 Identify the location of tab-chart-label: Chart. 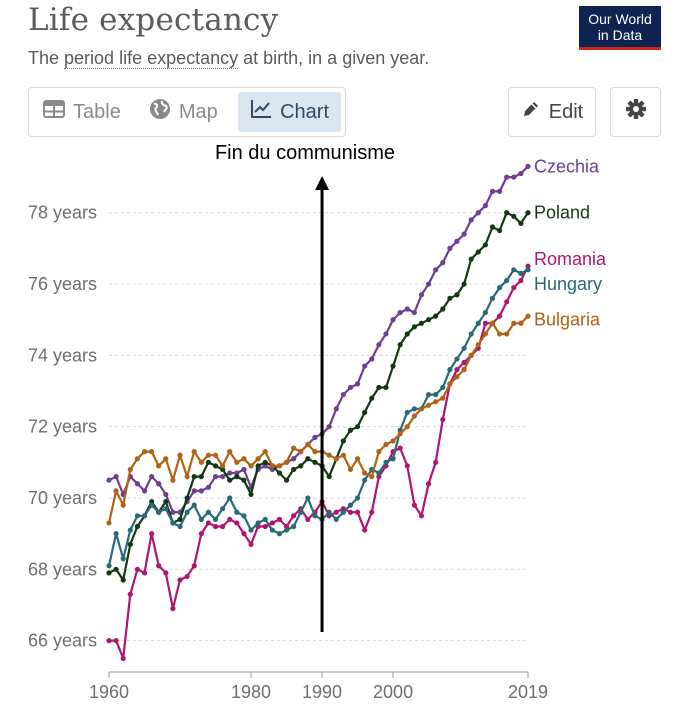
(304, 111).